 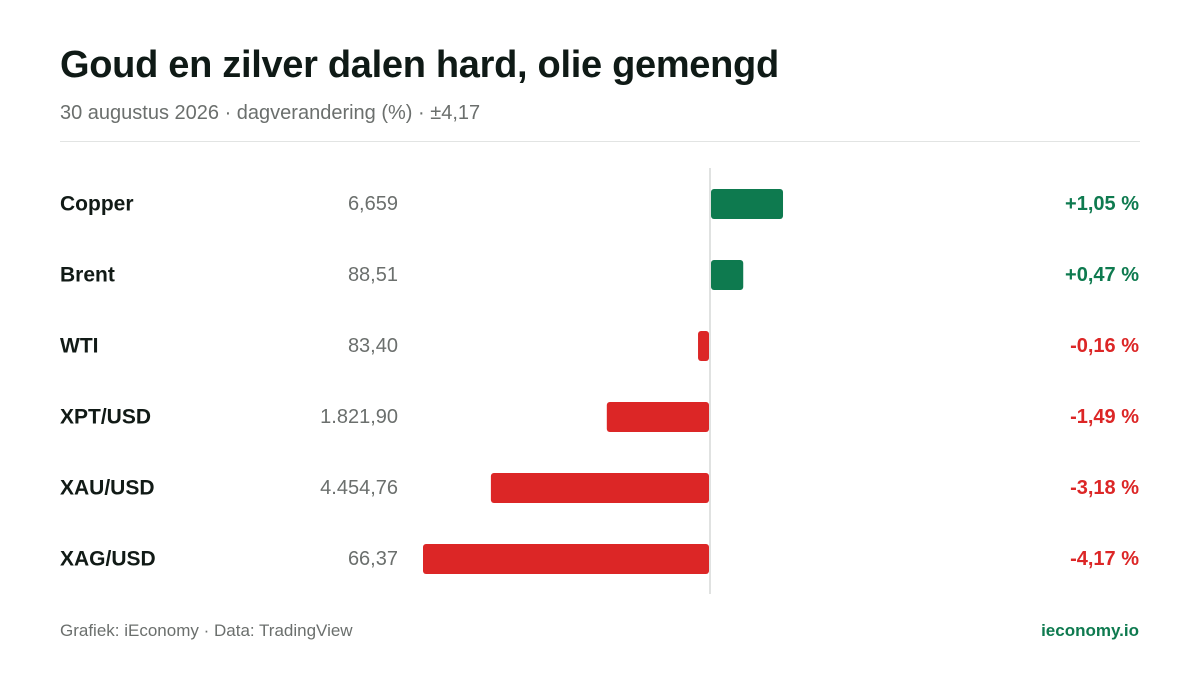 What do you see at coordinates (419, 65) in the screenshot?
I see `chart-title: Goud en zilver dalen hard, olie gemengd` at bounding box center [419, 65].